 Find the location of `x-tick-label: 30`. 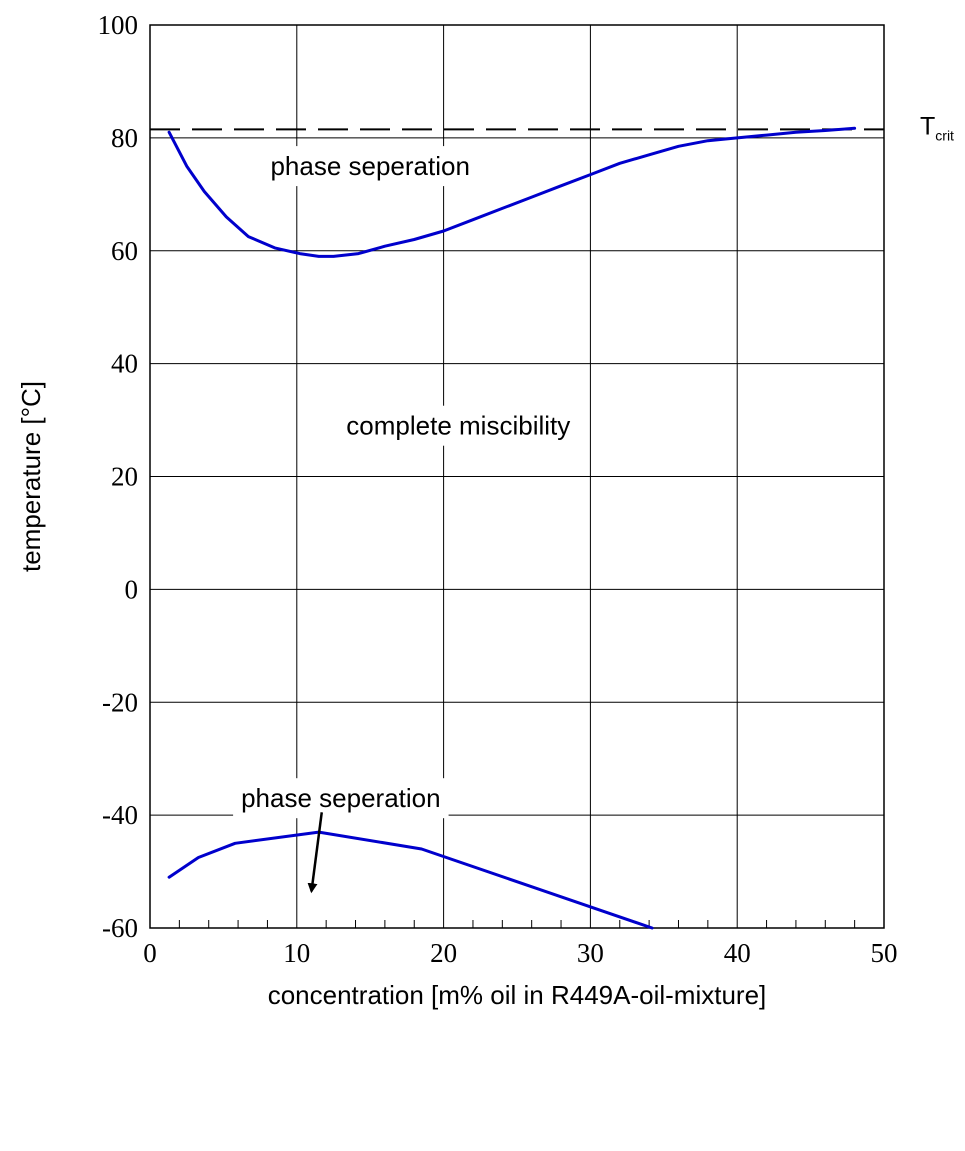

x-tick-label: 30 is located at coordinates (590, 953).